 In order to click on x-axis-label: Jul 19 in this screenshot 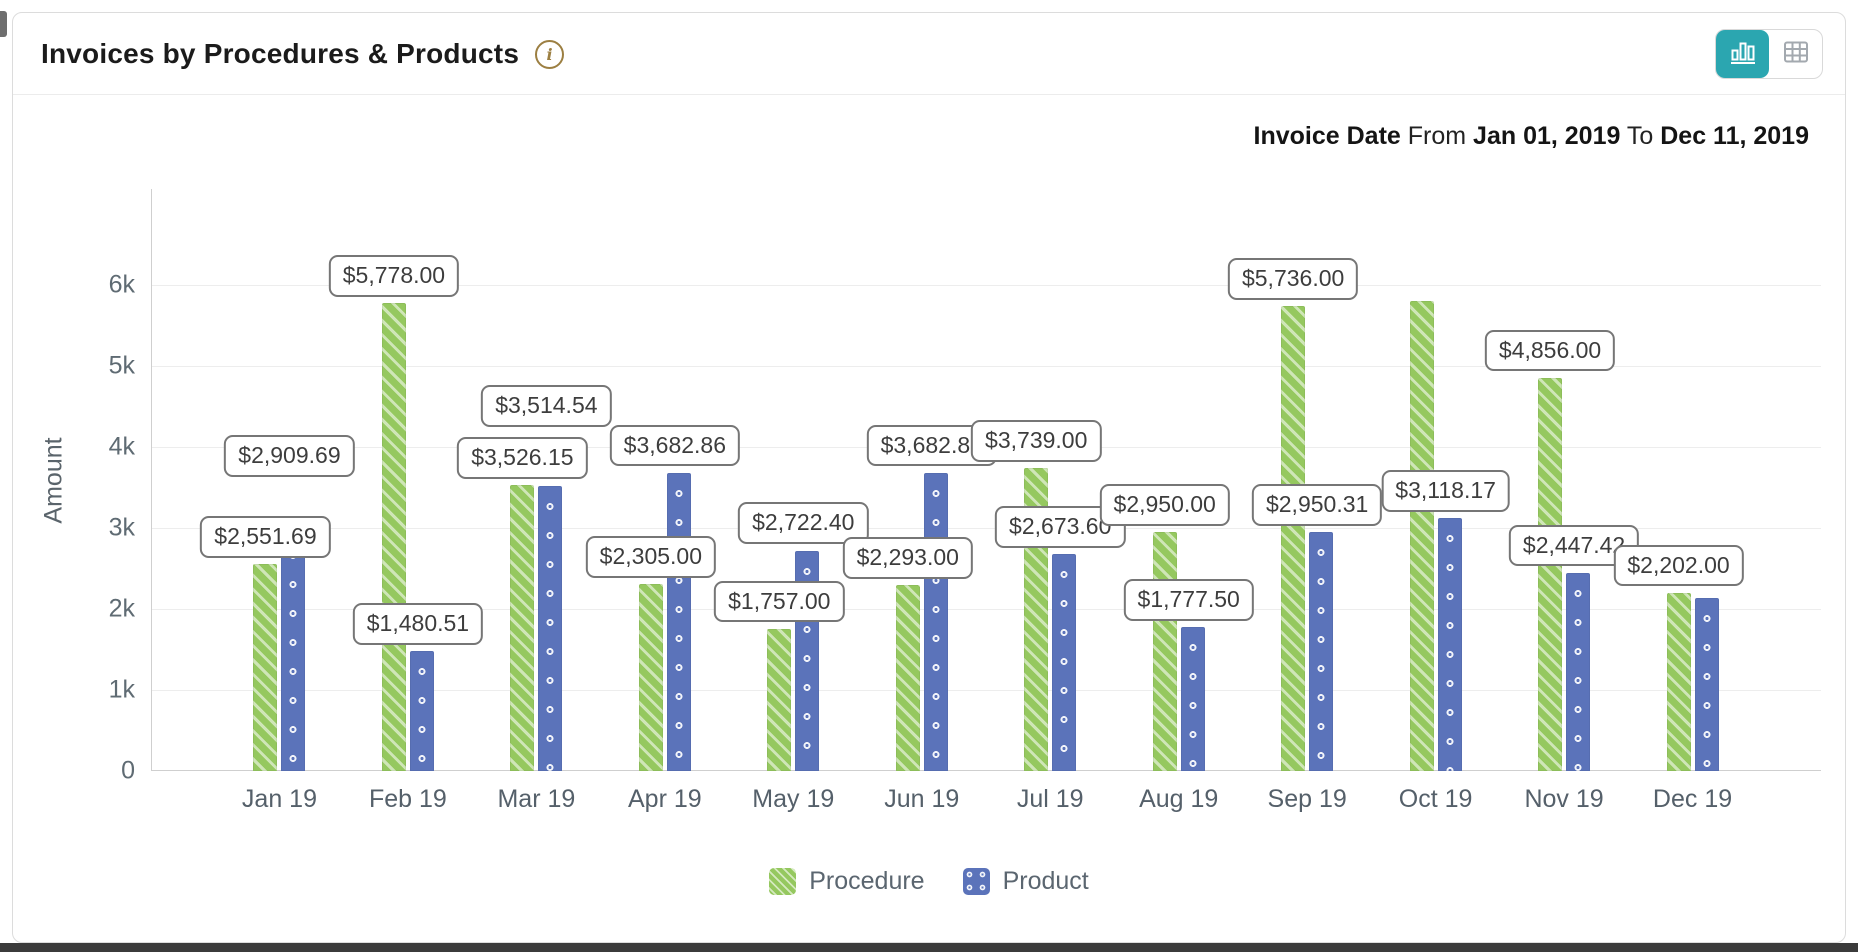, I will do `click(1050, 799)`.